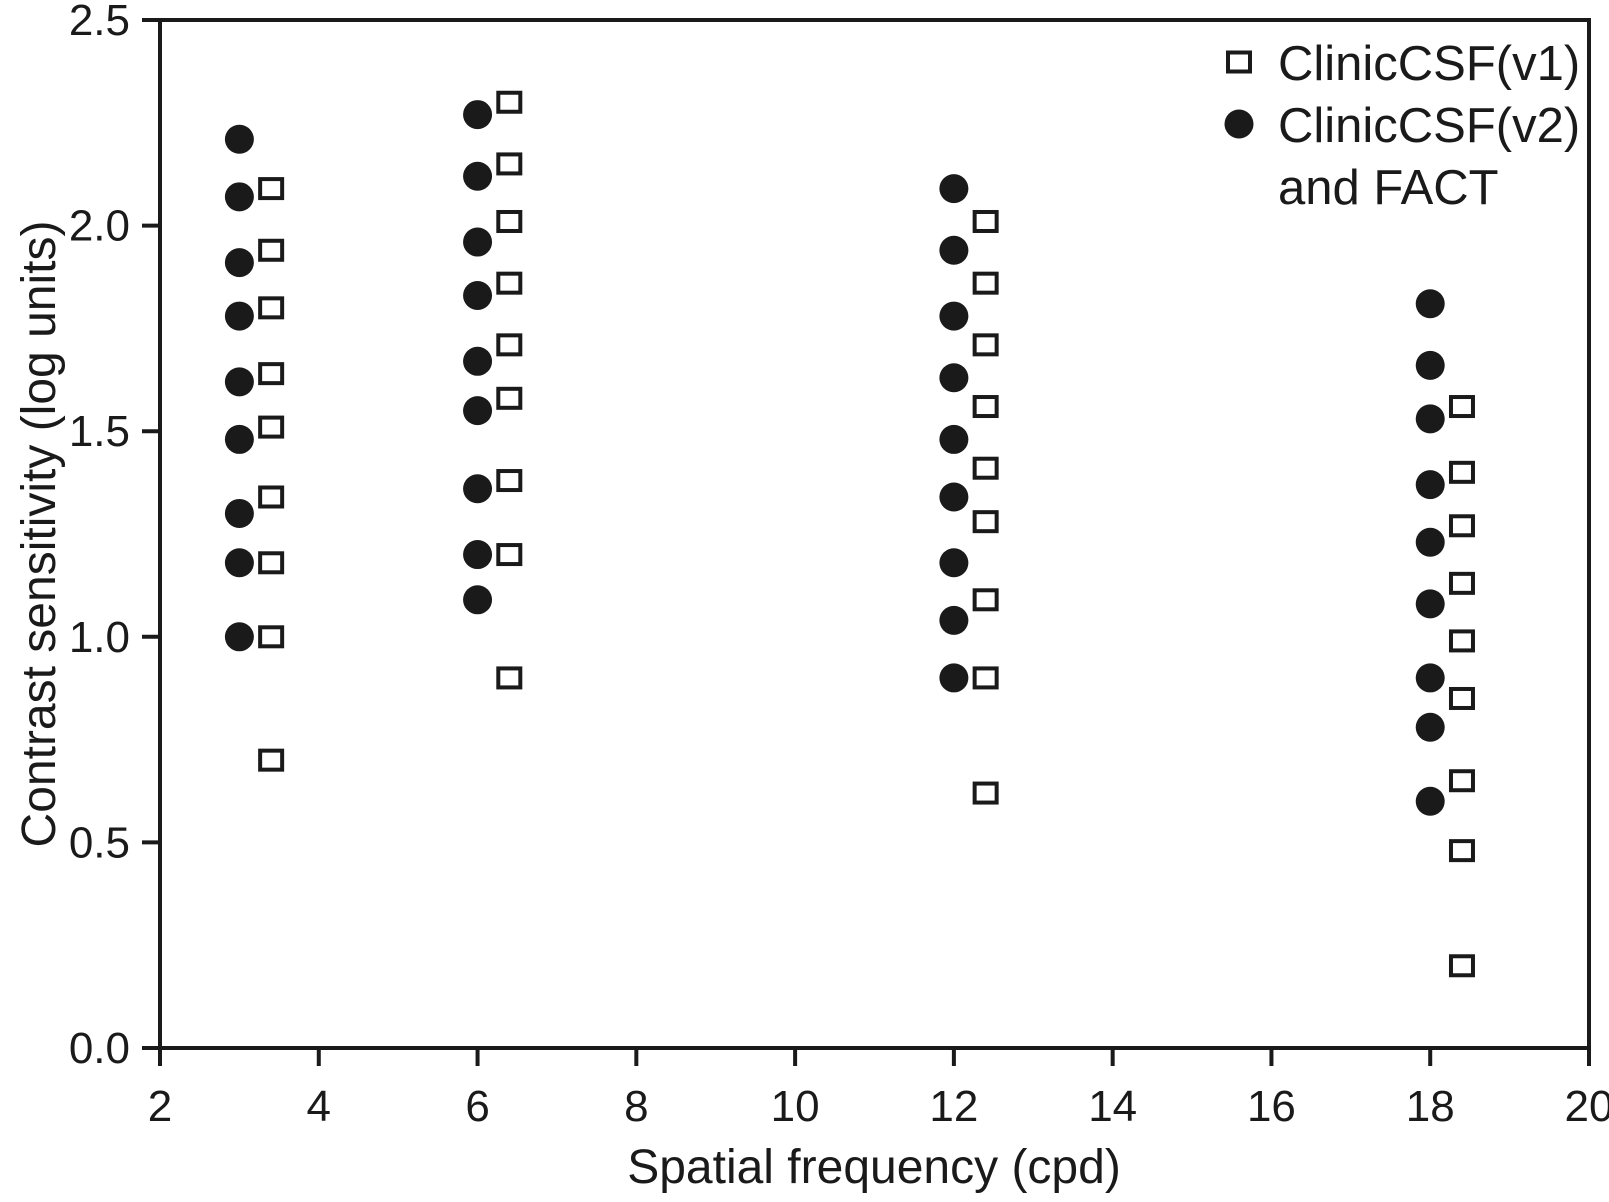  What do you see at coordinates (874, 1057) in the screenshot?
I see `x-axis-ticks` at bounding box center [874, 1057].